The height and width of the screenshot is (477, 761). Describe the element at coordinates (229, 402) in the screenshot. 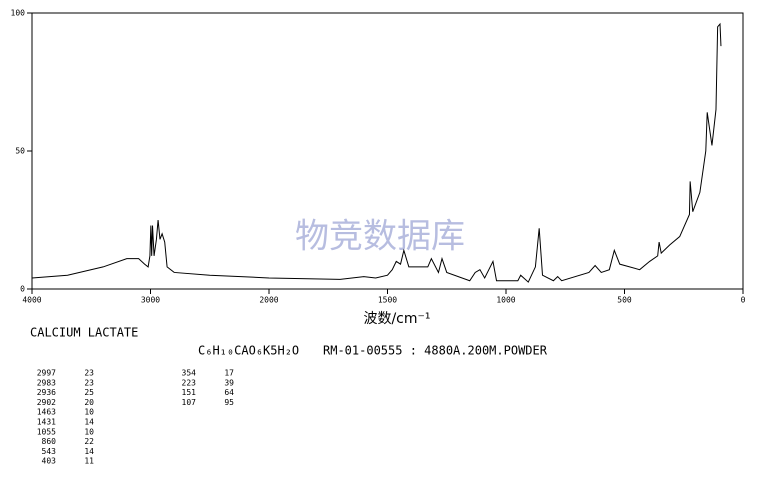

I see `peak-intensity: 95` at that location.